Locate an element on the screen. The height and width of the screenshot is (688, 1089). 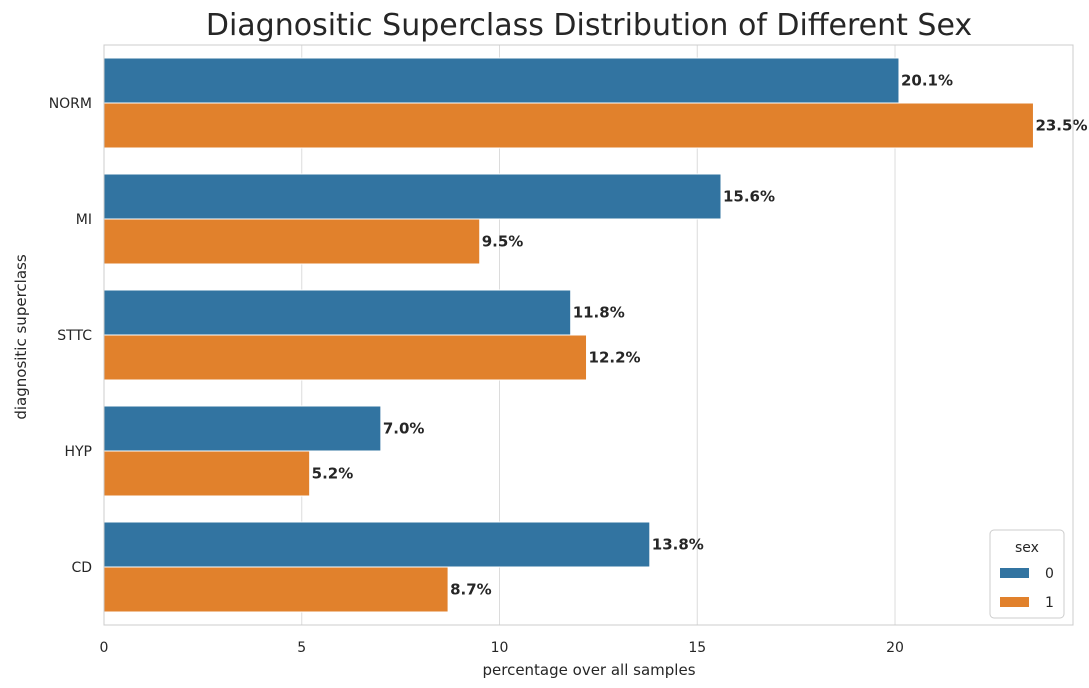
bar-value-label: 20.1% is located at coordinates (927, 81).